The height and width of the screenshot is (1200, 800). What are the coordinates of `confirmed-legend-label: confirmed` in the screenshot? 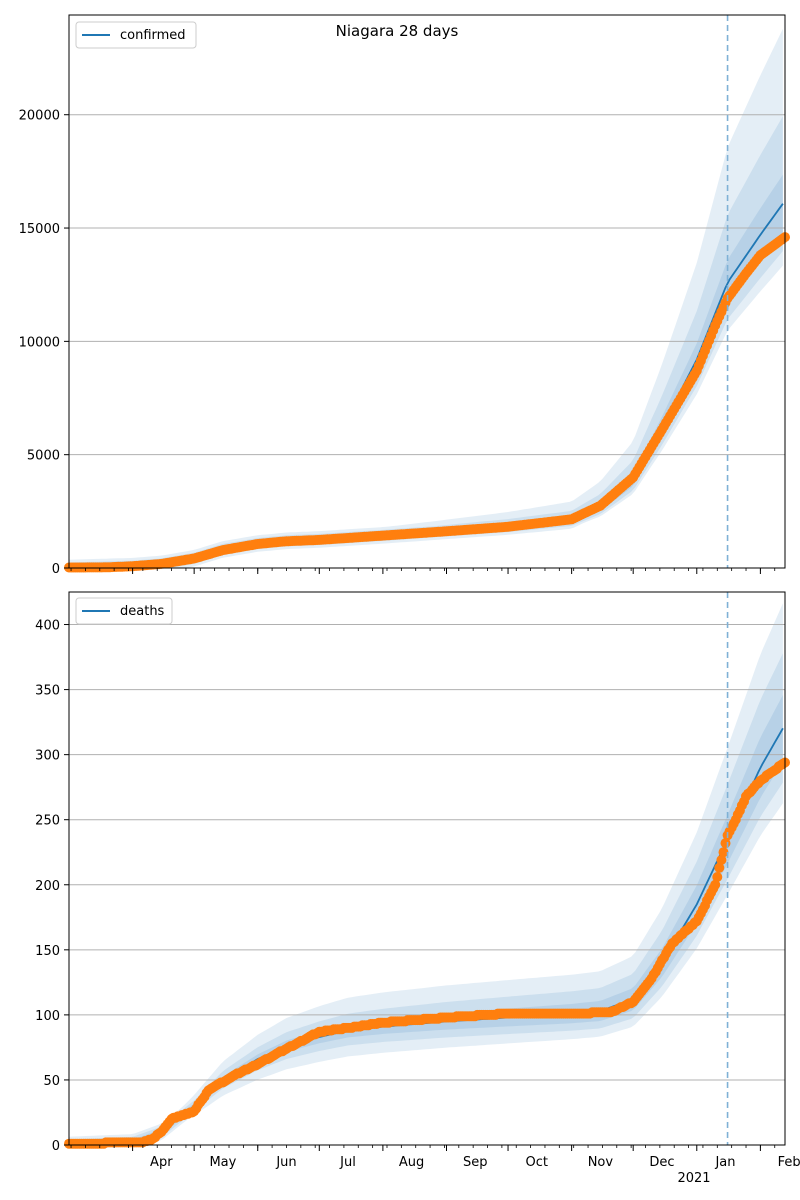 It's located at (153, 35).